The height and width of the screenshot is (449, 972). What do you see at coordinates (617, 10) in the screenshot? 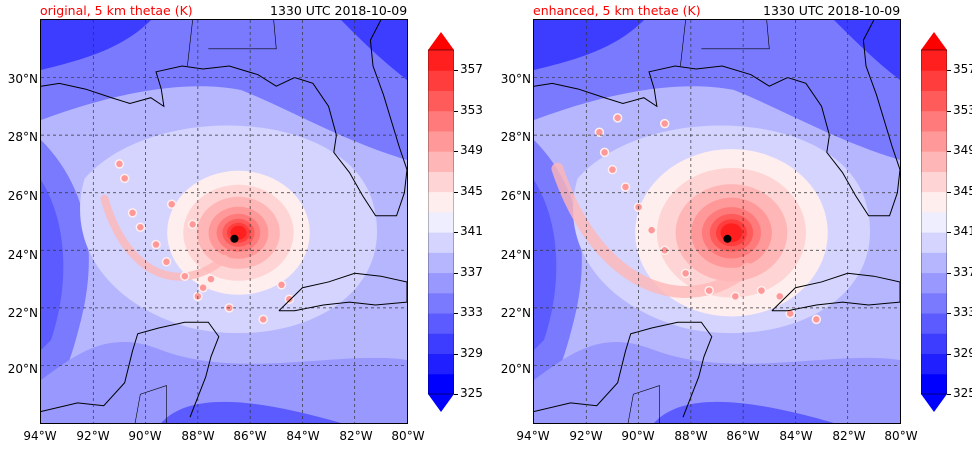
I see `panel-title: enhanced, 5 km thetae (K)` at bounding box center [617, 10].